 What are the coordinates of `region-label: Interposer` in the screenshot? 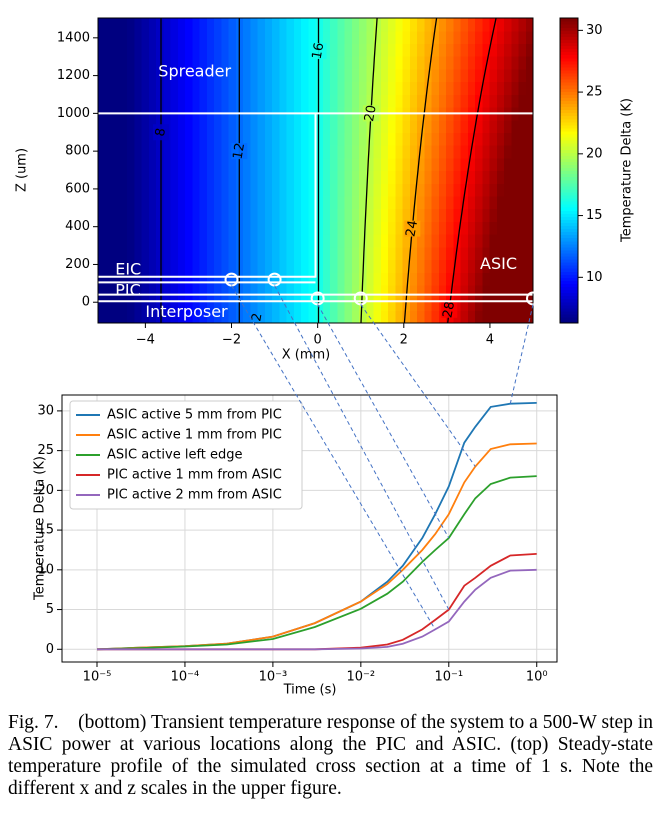 It's located at (186, 311).